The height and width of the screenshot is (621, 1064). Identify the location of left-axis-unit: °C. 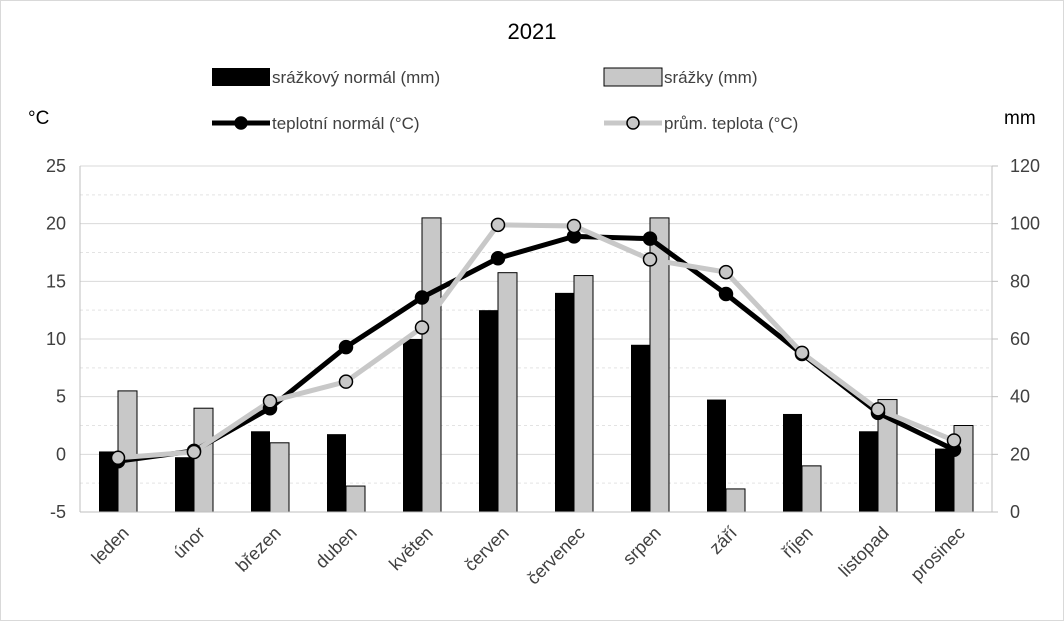
(38, 118).